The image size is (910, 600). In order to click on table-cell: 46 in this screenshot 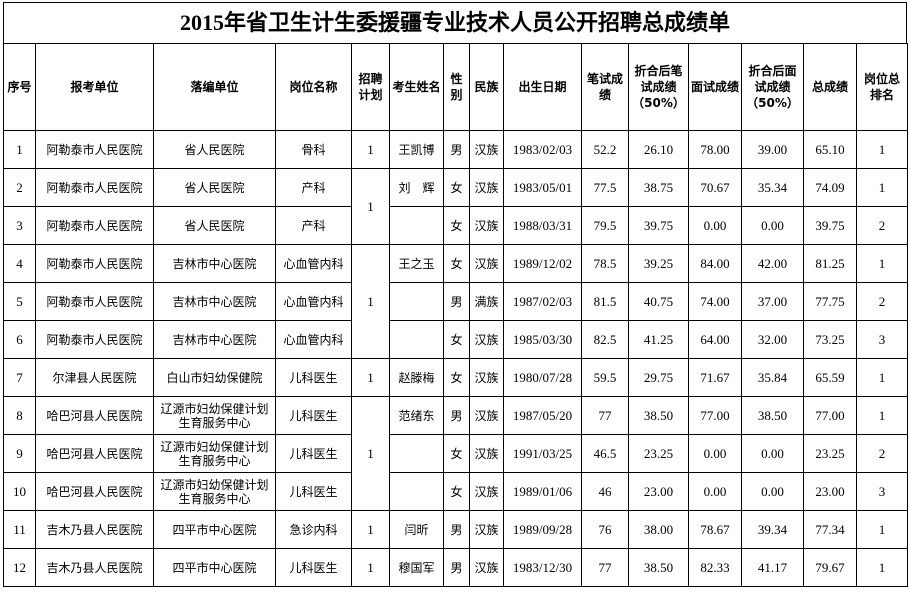, I will do `click(605, 491)`.